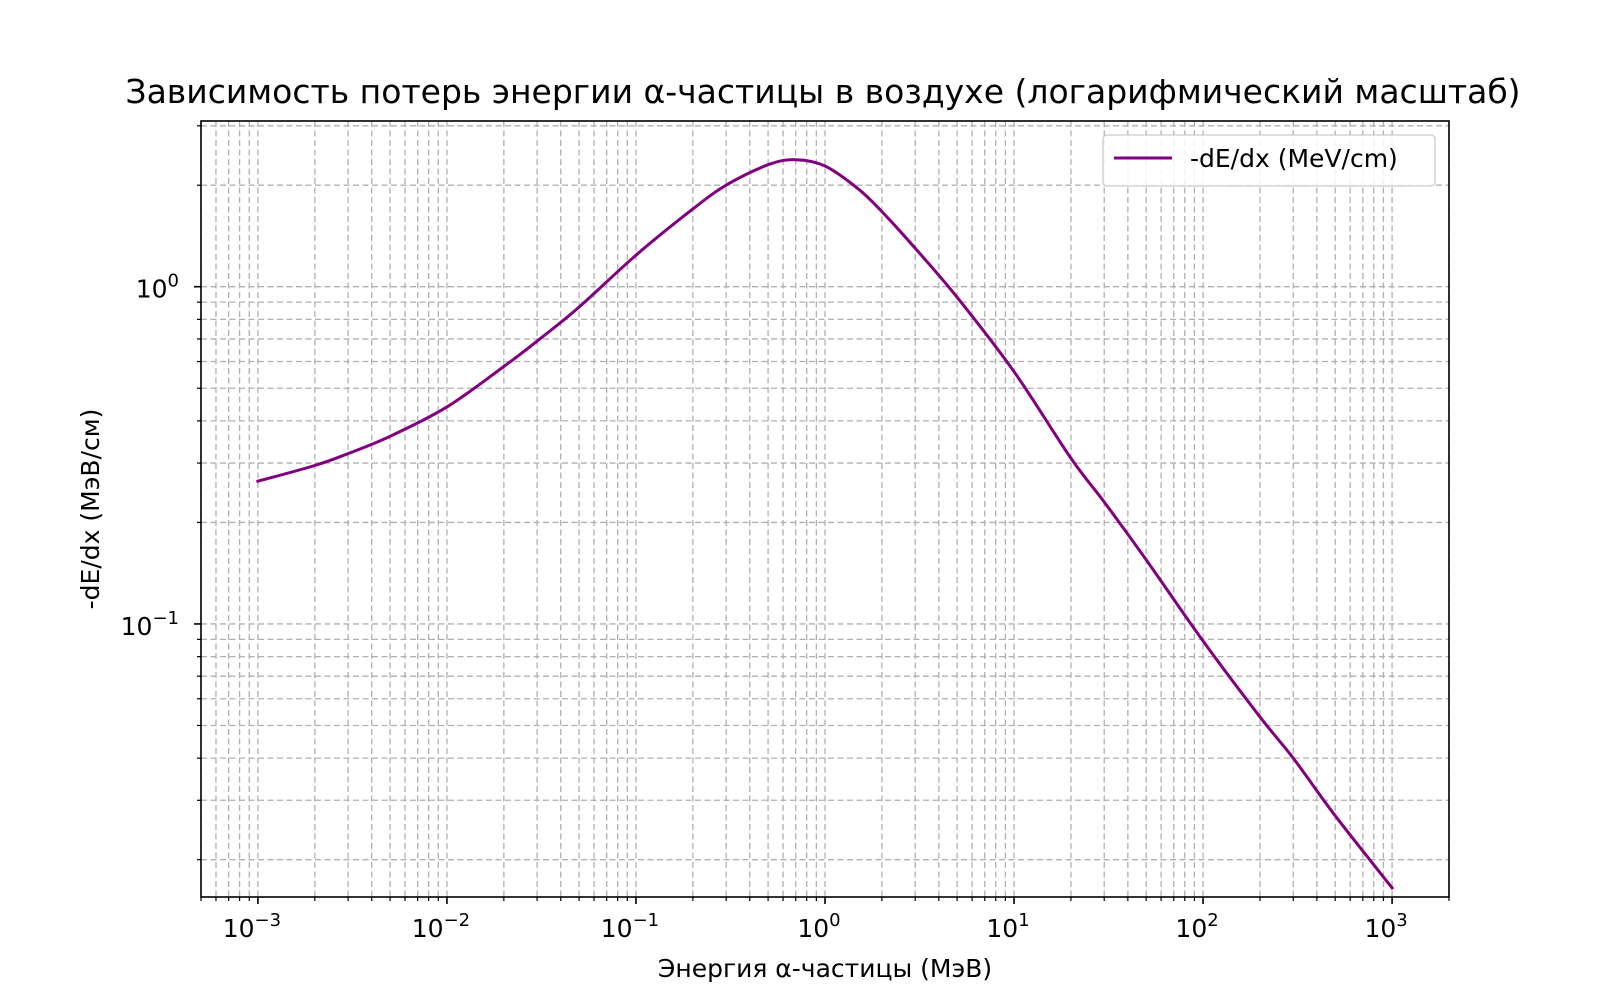 The height and width of the screenshot is (1000, 1600). What do you see at coordinates (818, 926) in the screenshot?
I see `x-tick-label: 10⁰` at bounding box center [818, 926].